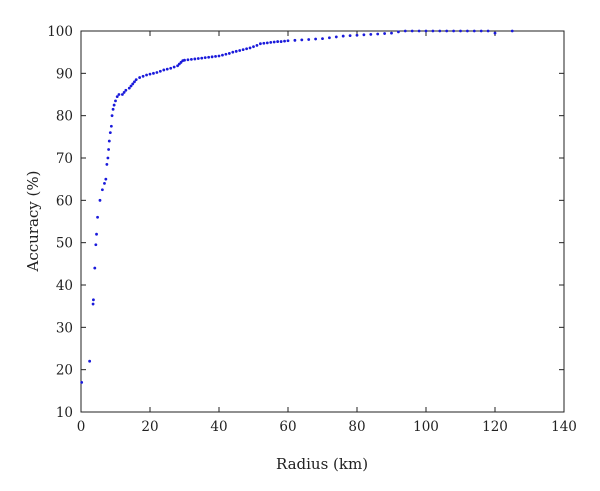 This screenshot has width=600, height=491. Describe the element at coordinates (149, 427) in the screenshot. I see `x-tick-label: 20` at that location.